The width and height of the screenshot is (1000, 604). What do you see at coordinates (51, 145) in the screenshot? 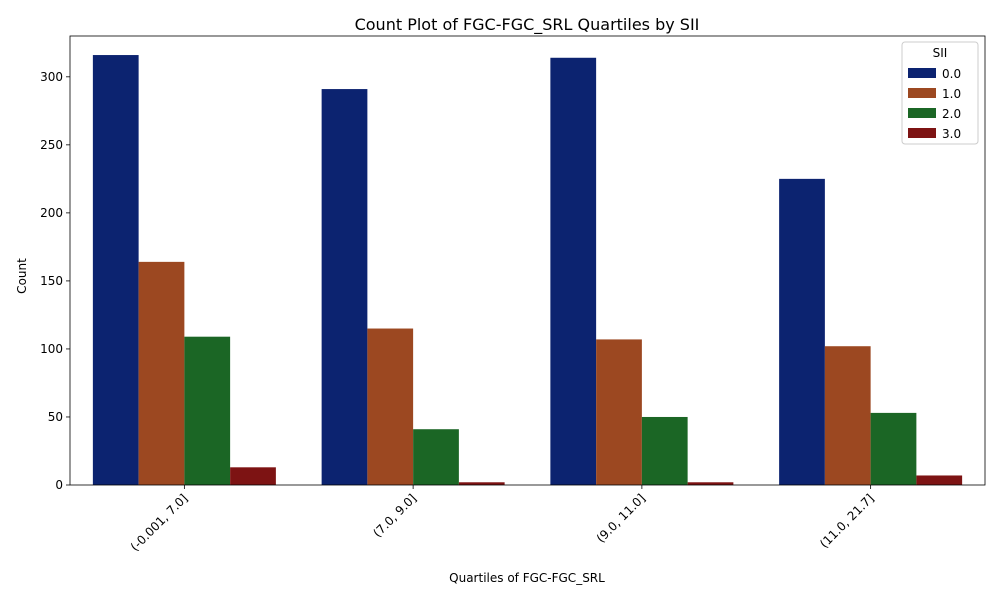
I see `y-tick-label-5: 250` at bounding box center [51, 145].